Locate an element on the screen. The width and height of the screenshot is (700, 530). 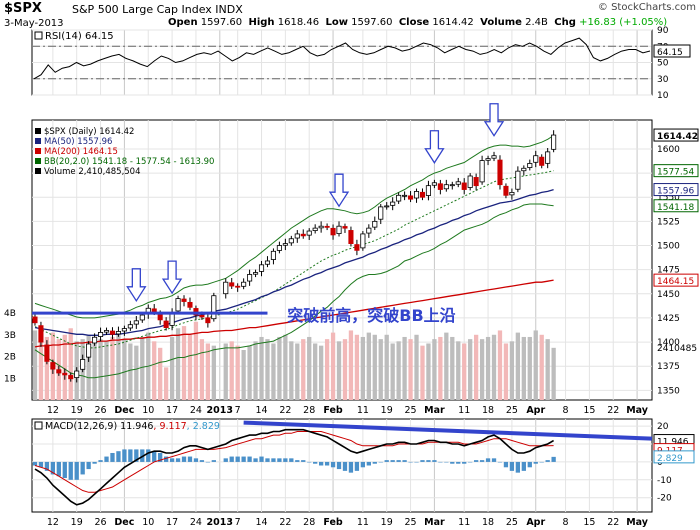
rsi-legend: RSI(14) 64.15 is located at coordinates (74, 36).